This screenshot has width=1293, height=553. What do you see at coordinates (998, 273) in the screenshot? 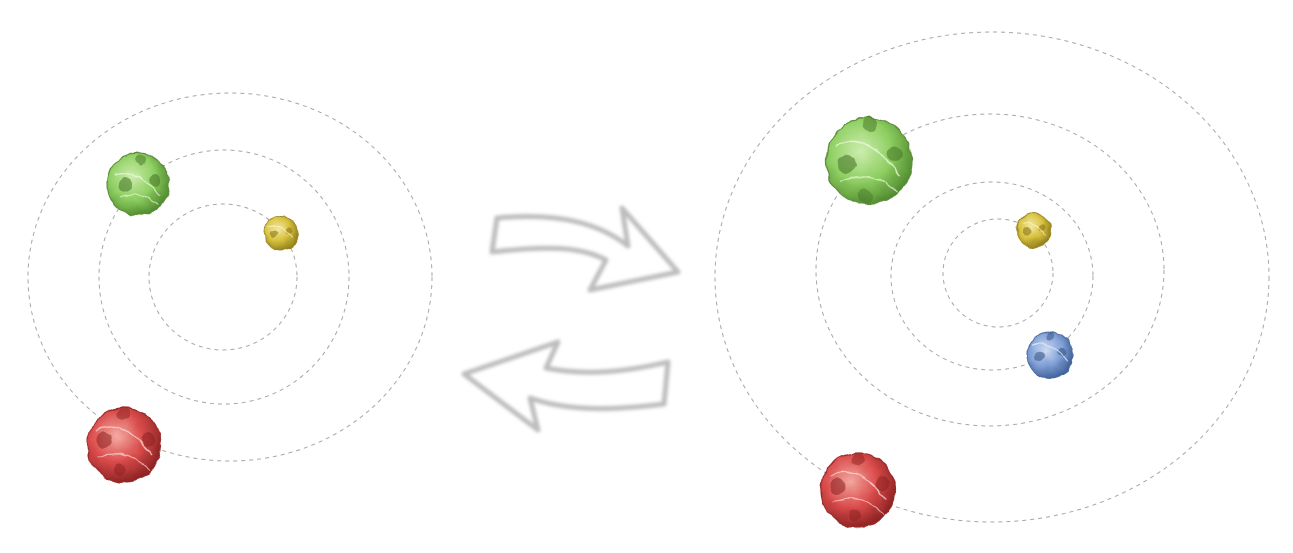
I see `right-orbit-inner` at bounding box center [998, 273].